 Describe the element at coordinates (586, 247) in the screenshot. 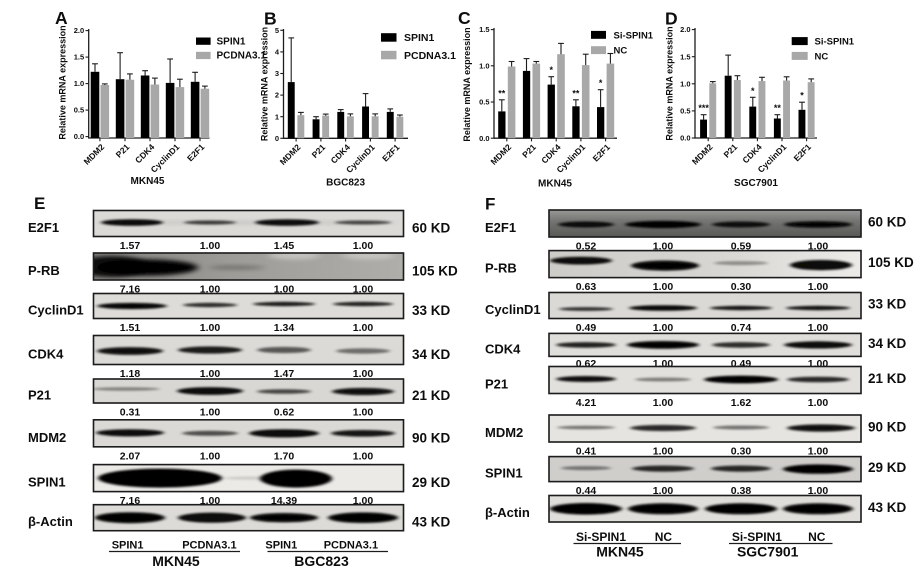

I see `svg-text: 0.52` at that location.